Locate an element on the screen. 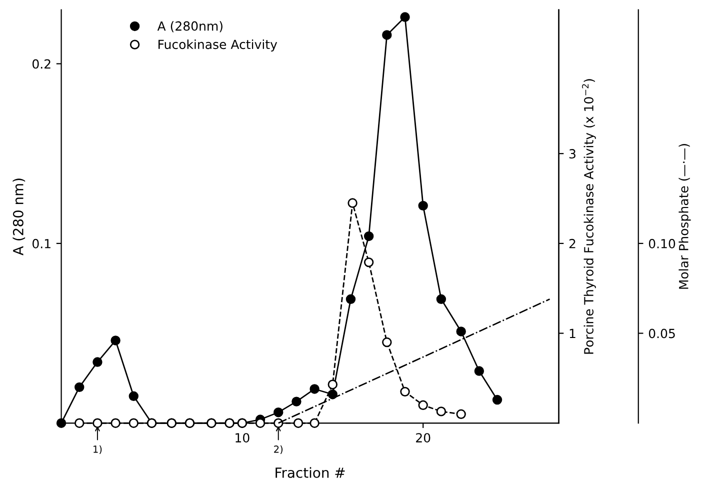 Image resolution: width=721 pixels, height=492 pixels. y2-tick-label: 1 is located at coordinates (573, 333).